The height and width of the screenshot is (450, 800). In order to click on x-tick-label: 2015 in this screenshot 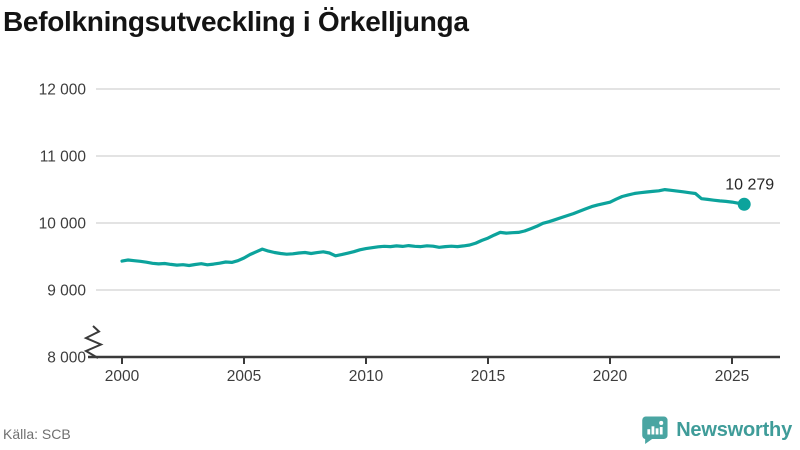, I will do `click(488, 376)`.